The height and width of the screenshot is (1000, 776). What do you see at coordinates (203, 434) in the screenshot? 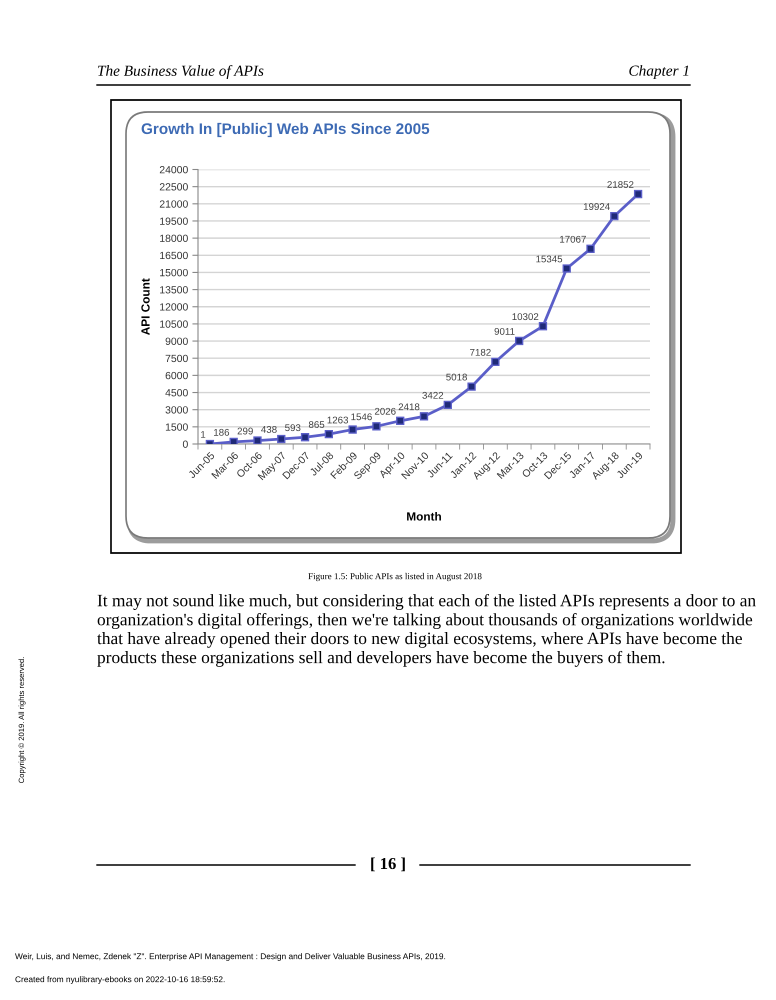
I see `data-label: 1` at bounding box center [203, 434].